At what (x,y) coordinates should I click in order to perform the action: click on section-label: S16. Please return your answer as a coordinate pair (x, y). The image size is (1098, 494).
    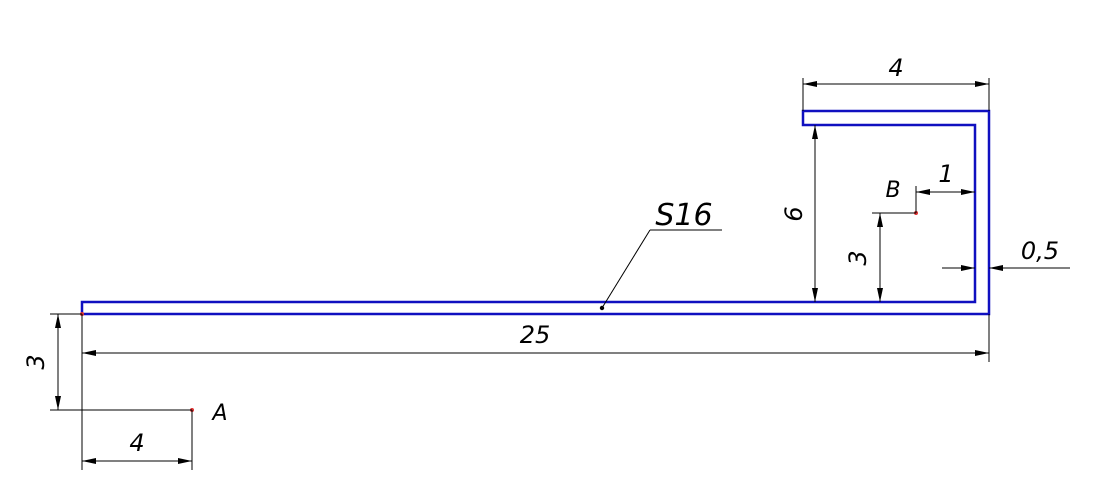
    Looking at the image, I should click on (683, 215).